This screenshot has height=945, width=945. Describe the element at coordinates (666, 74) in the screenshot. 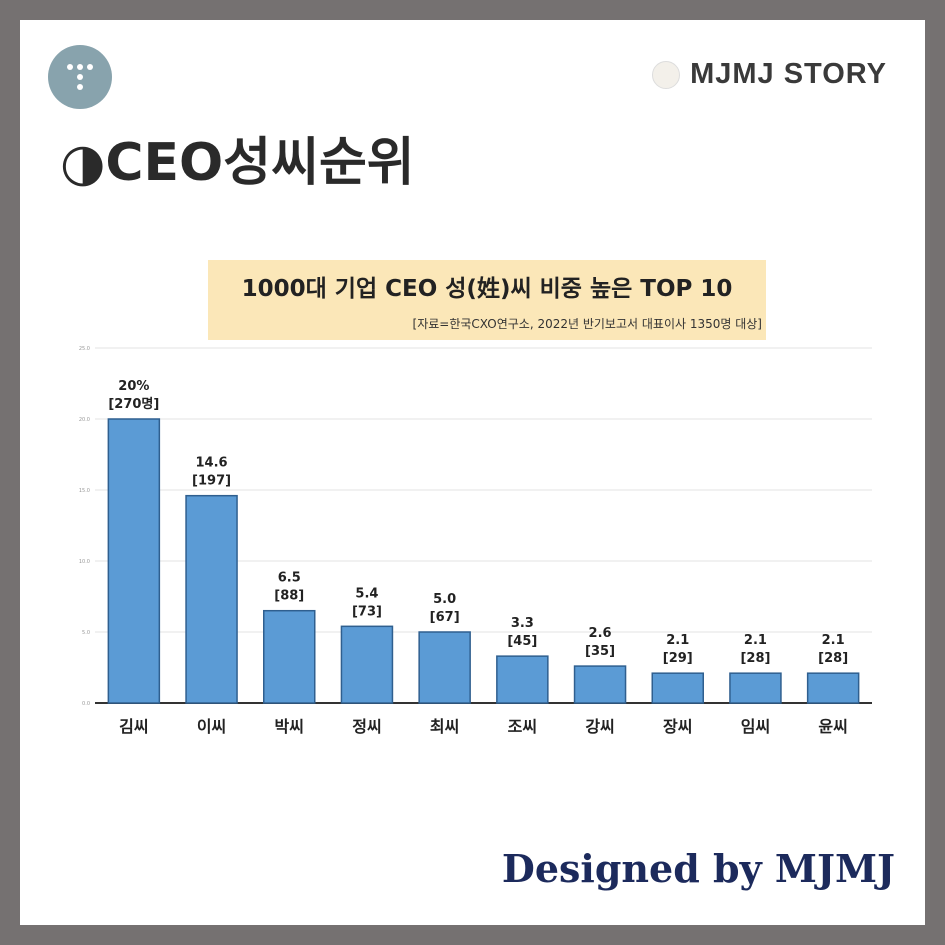

I see `brand-badge-icon` at that location.